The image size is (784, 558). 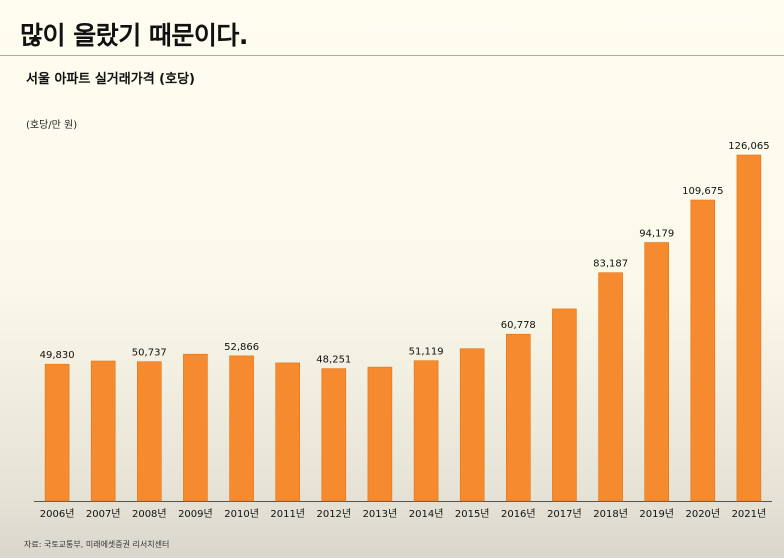 What do you see at coordinates (426, 352) in the screenshot?
I see `data-label-2014년: 51,119` at bounding box center [426, 352].